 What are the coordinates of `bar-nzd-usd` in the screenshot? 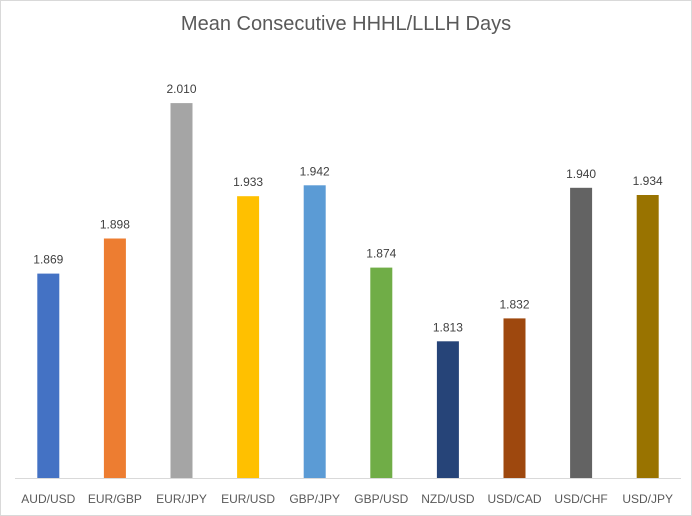 It's located at (447, 409).